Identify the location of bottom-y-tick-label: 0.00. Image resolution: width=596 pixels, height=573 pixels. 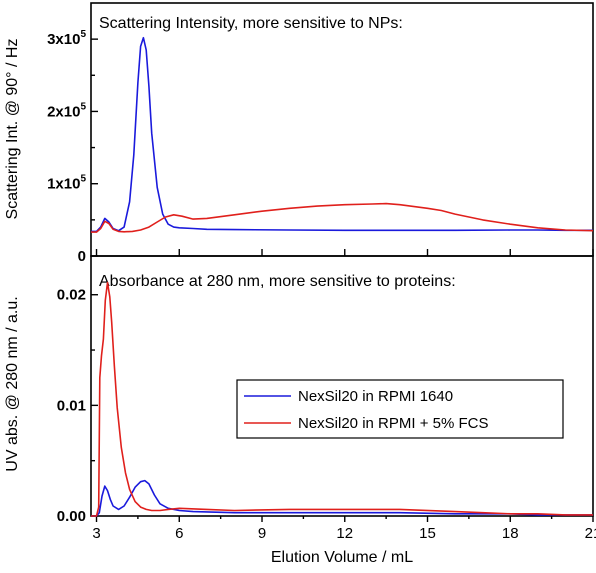
(71, 516).